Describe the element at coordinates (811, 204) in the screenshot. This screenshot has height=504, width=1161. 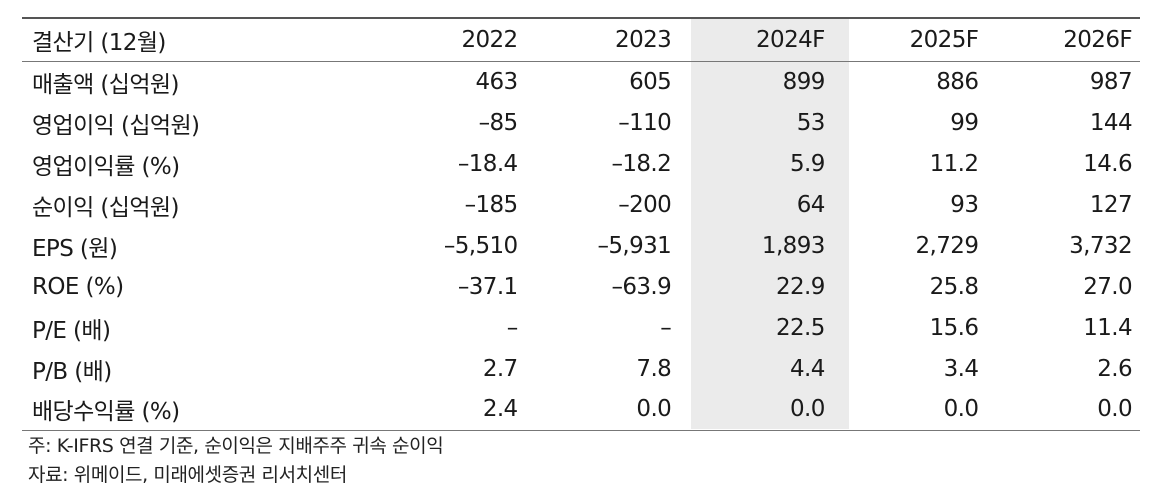
I see `cell: 64` at that location.